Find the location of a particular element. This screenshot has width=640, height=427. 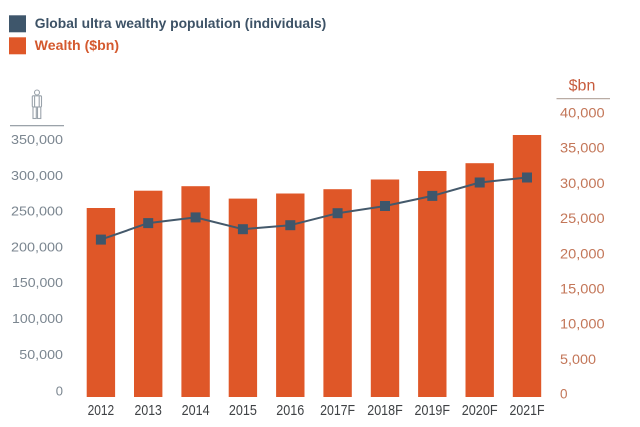

svg-text: 25,000 is located at coordinates (582, 218).